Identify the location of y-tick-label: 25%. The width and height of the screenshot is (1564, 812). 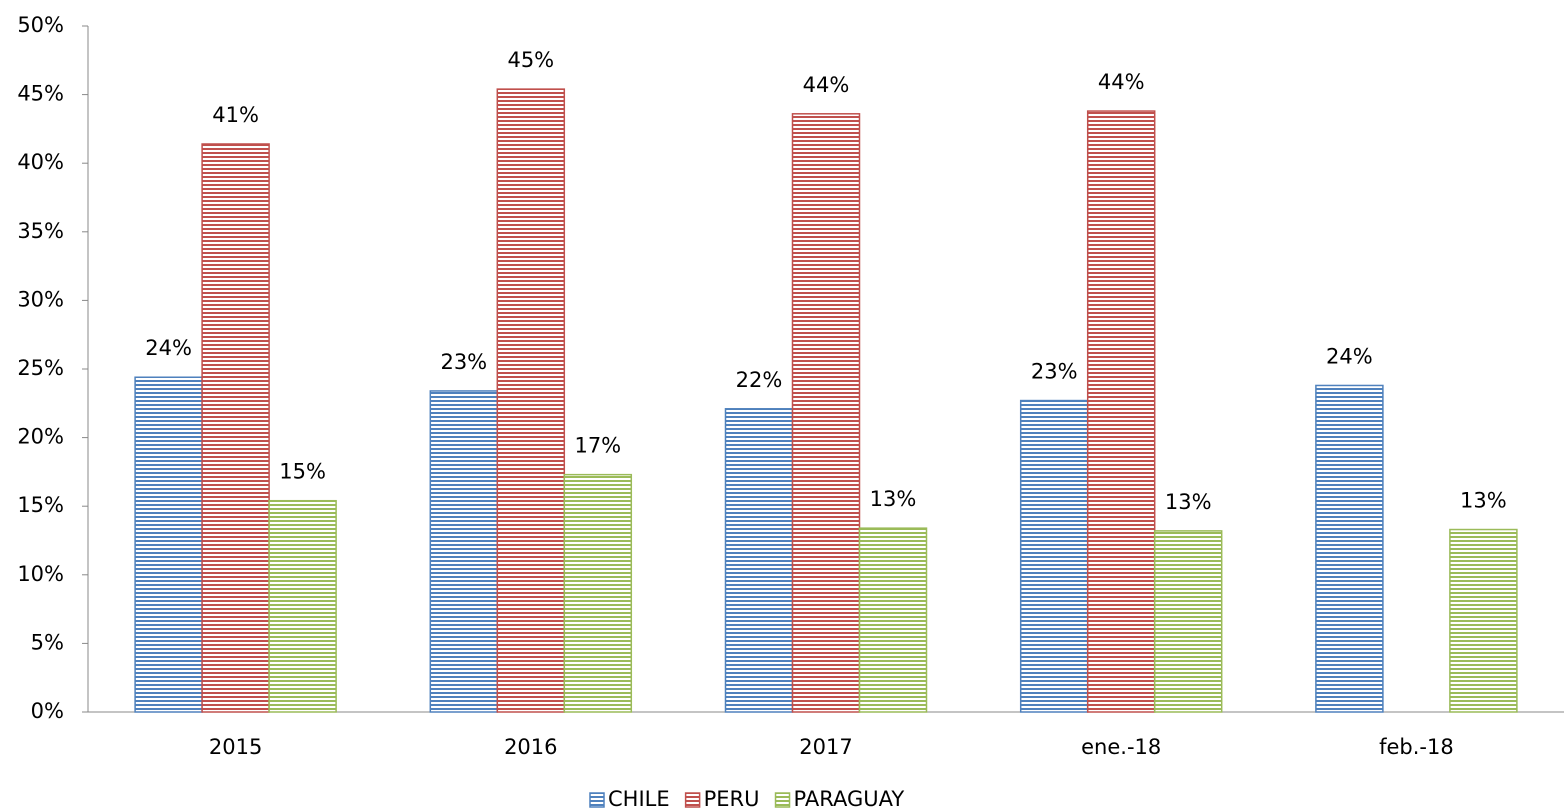
(40, 368).